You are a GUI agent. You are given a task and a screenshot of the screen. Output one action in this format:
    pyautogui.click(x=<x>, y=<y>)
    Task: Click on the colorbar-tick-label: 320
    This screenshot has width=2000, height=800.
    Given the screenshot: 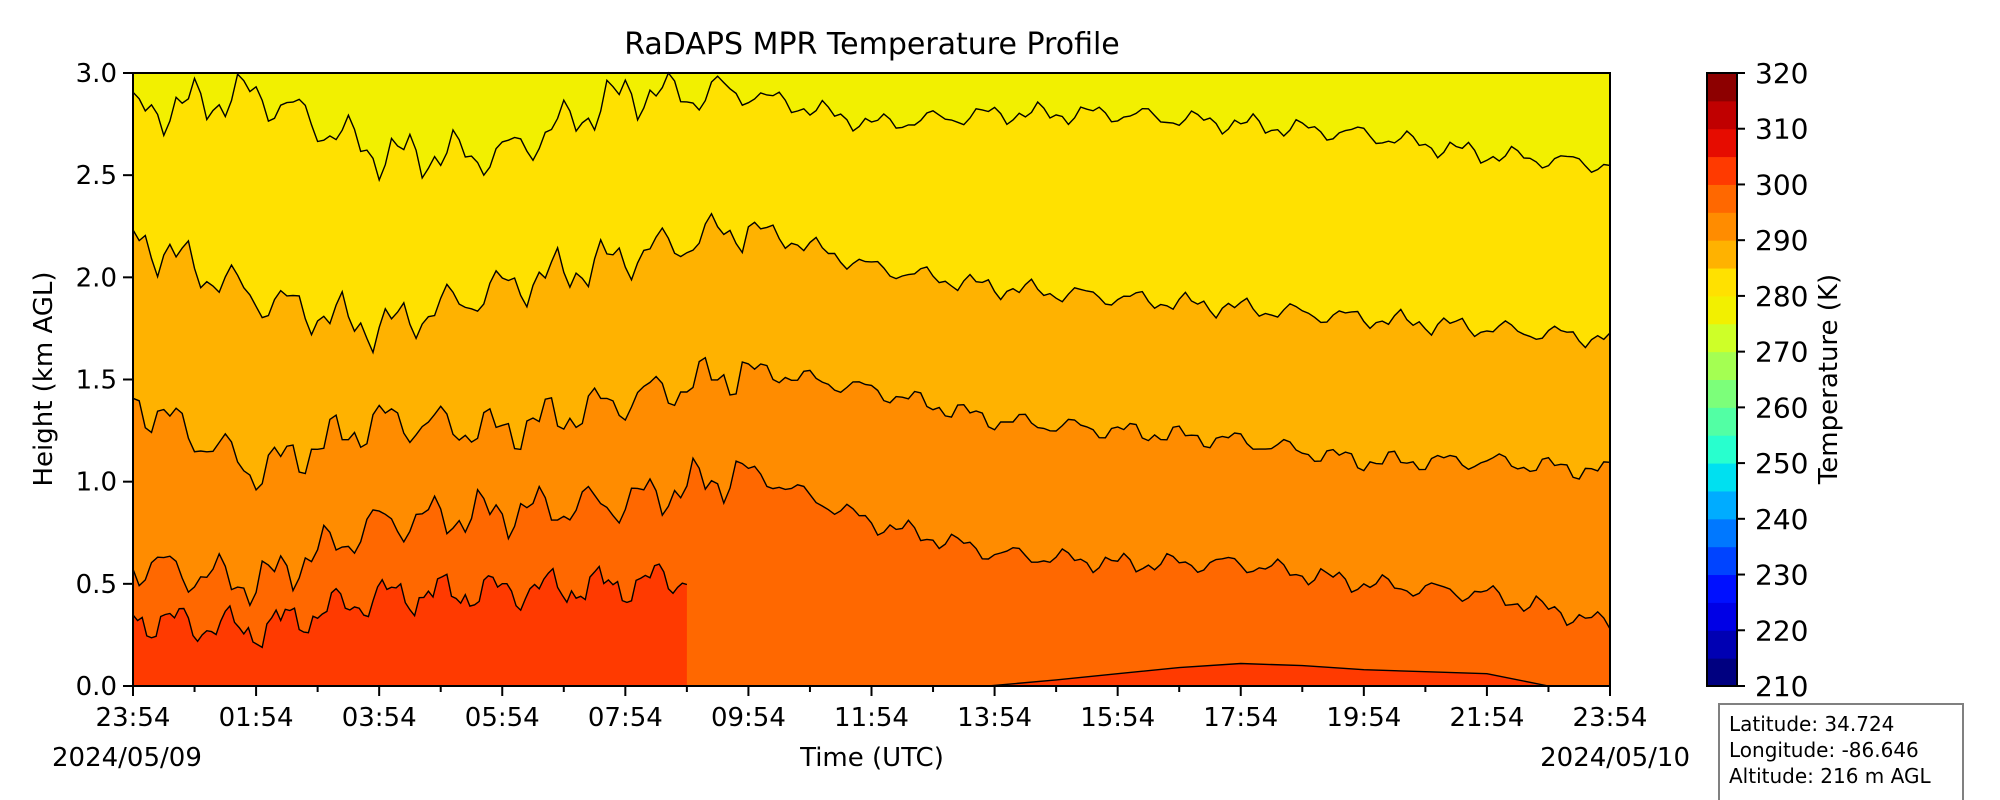 What is the action you would take?
    pyautogui.click(x=1781, y=73)
    